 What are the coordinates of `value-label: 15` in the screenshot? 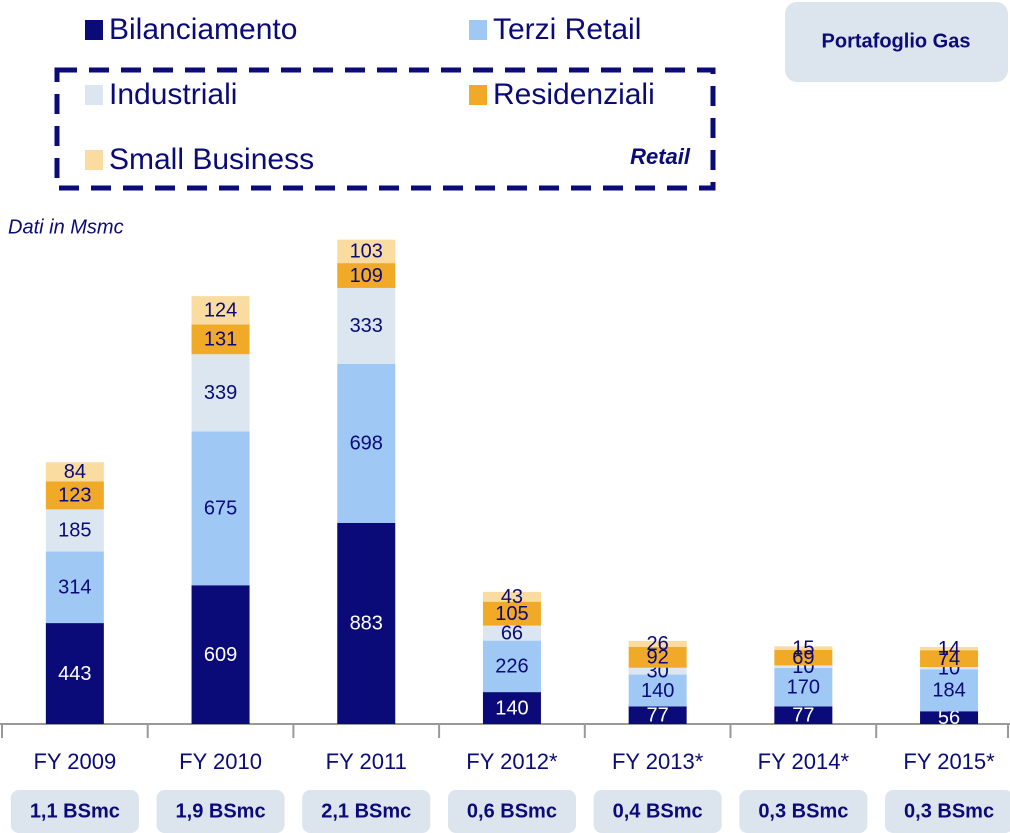 It's located at (803, 648).